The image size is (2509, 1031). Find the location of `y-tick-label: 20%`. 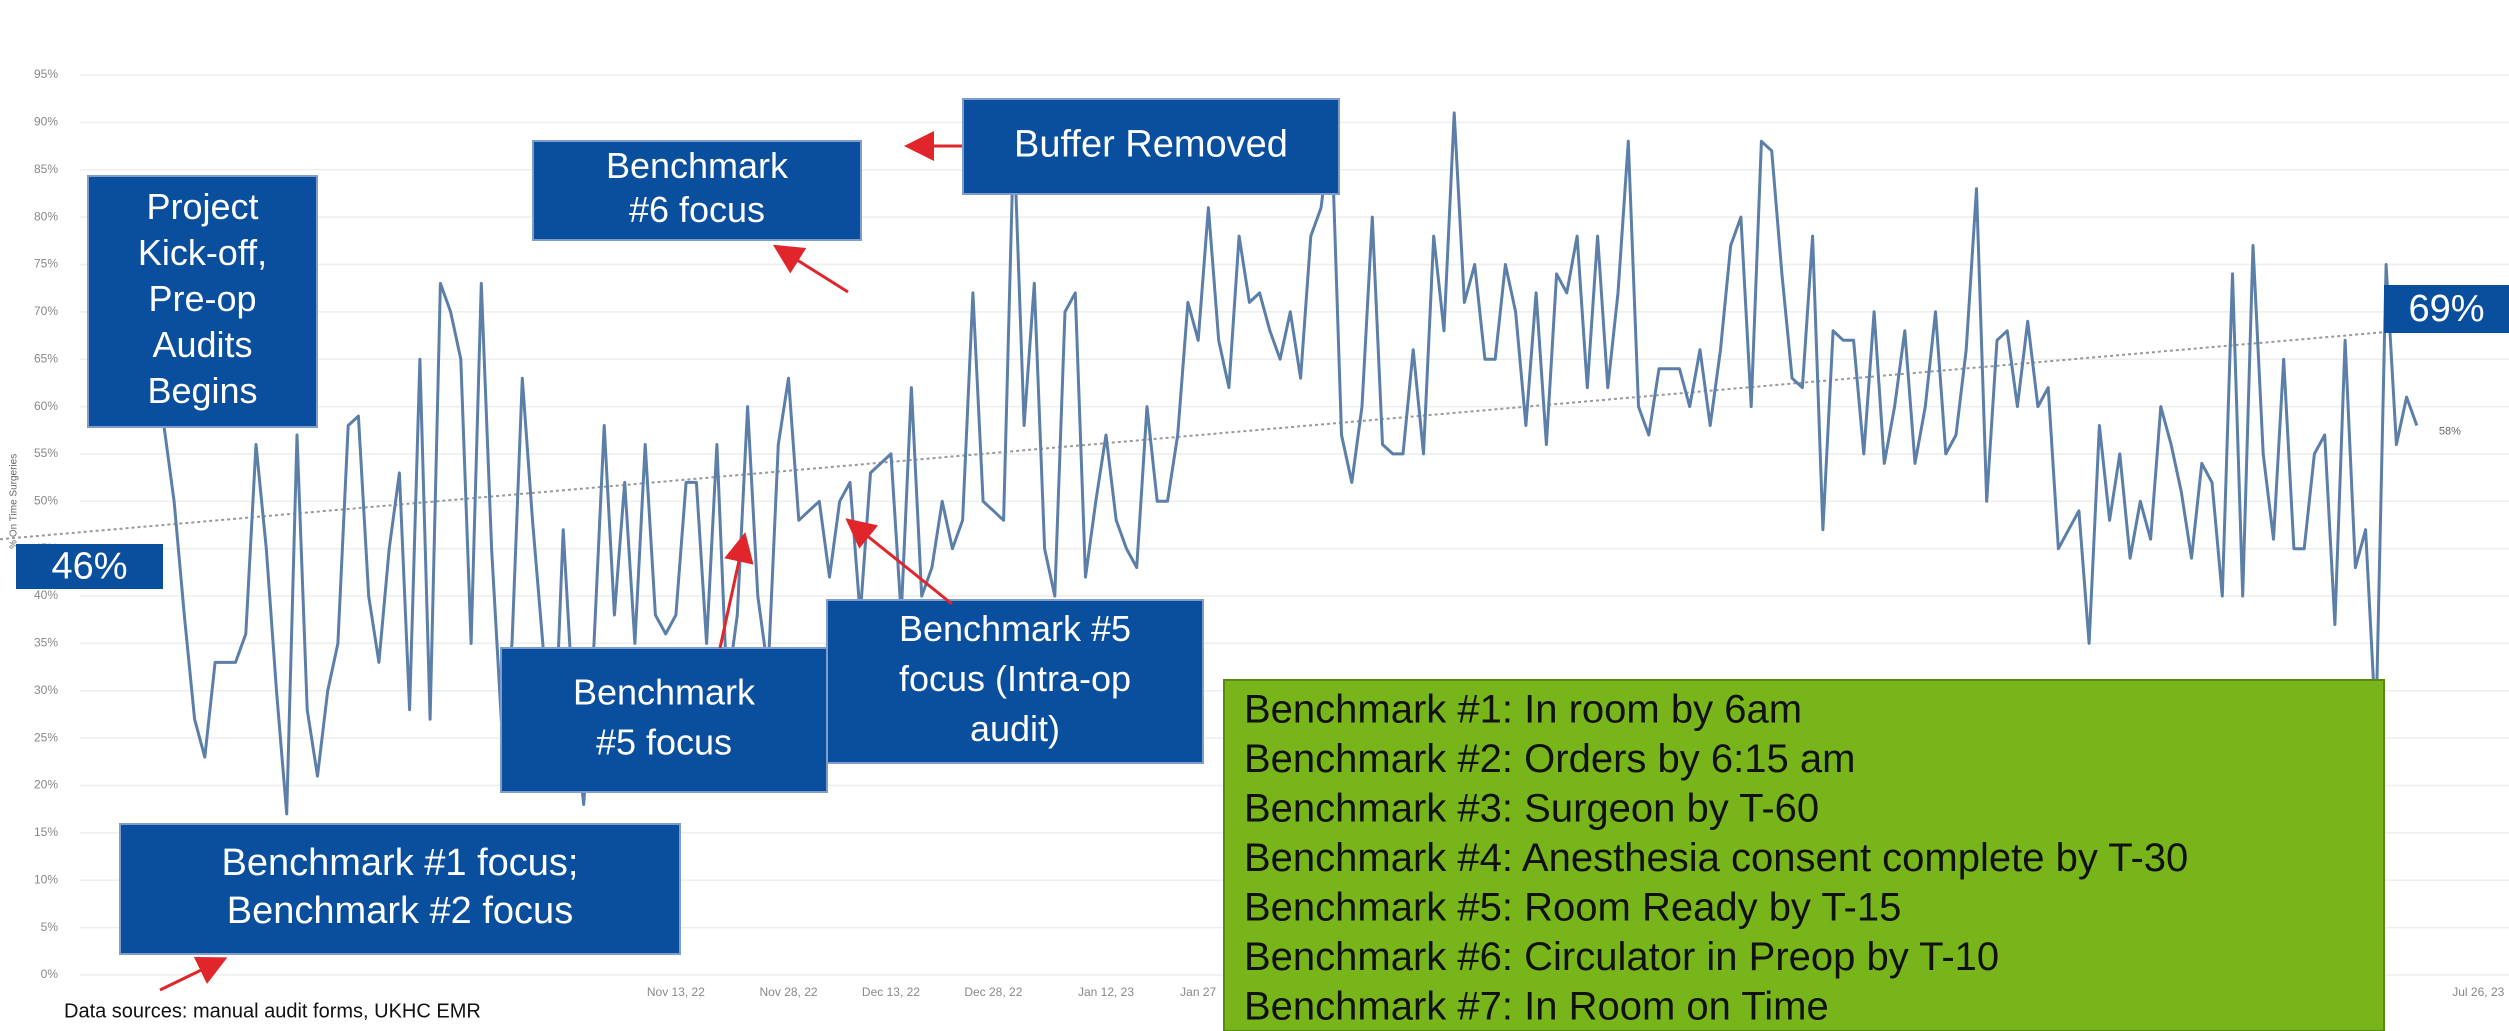

y-tick-label: 20% is located at coordinates (46, 785).